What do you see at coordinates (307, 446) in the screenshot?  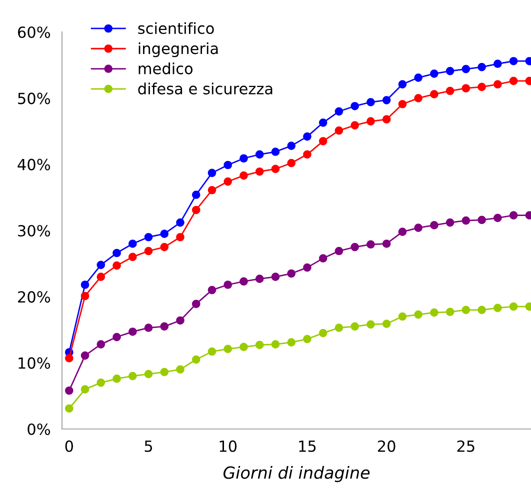 I see `x-tick-label: 15` at bounding box center [307, 446].